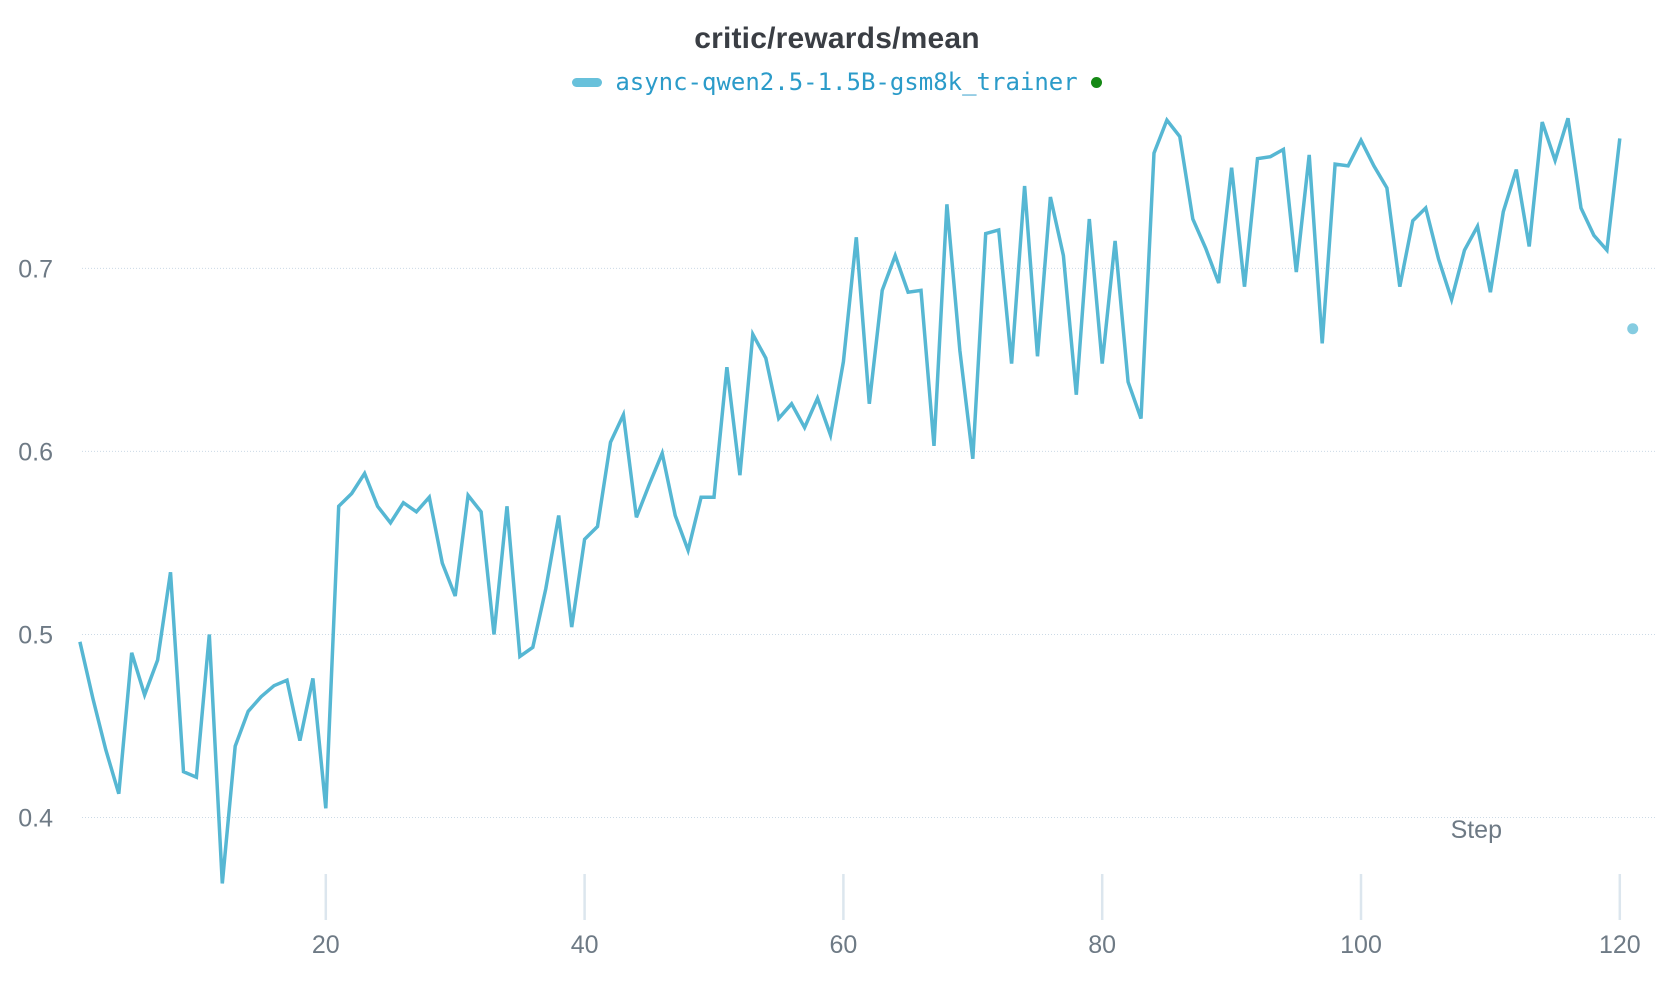 This screenshot has height=996, width=1674. Describe the element at coordinates (35, 635) in the screenshot. I see `y-tick-label: 0.5` at that location.